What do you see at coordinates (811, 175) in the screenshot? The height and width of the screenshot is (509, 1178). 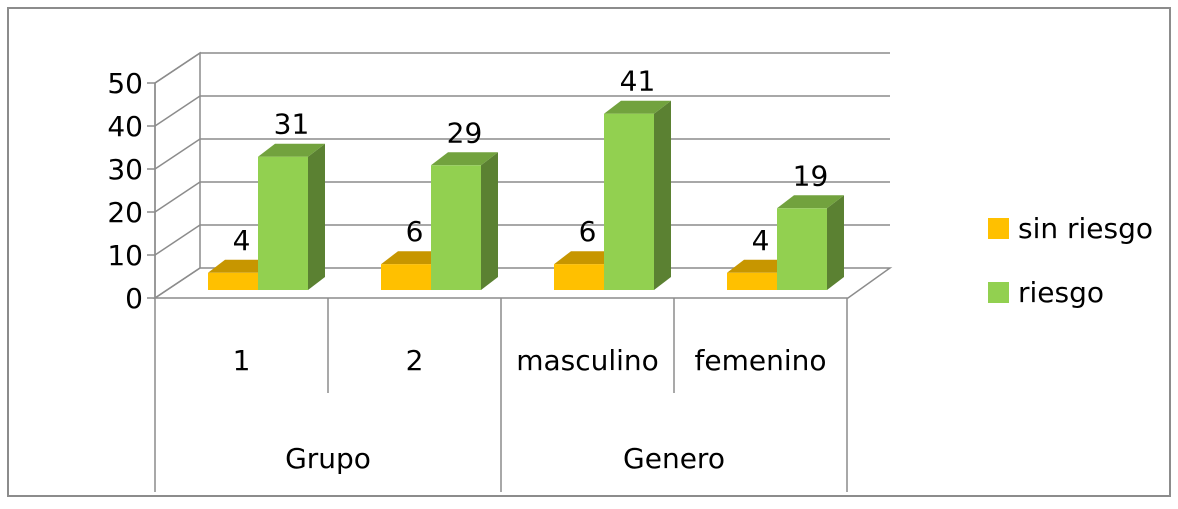 I see `data-label: 19` at bounding box center [811, 175].